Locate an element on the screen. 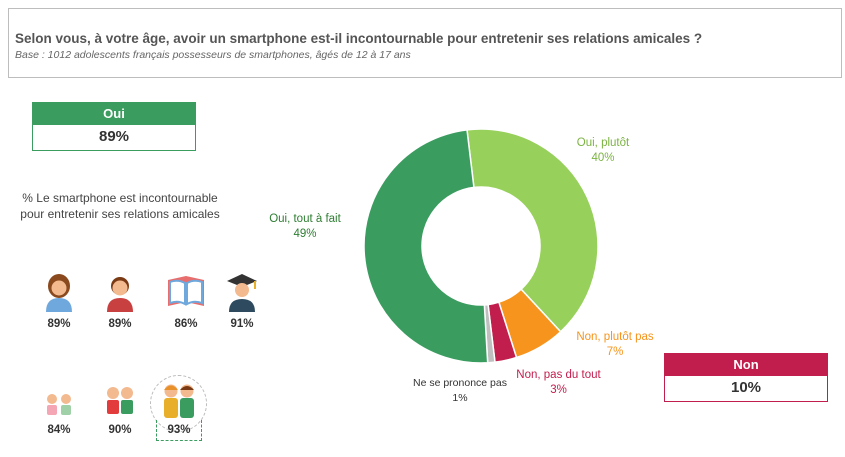 The image size is (845, 457). segment-value: 84% is located at coordinates (59, 430).